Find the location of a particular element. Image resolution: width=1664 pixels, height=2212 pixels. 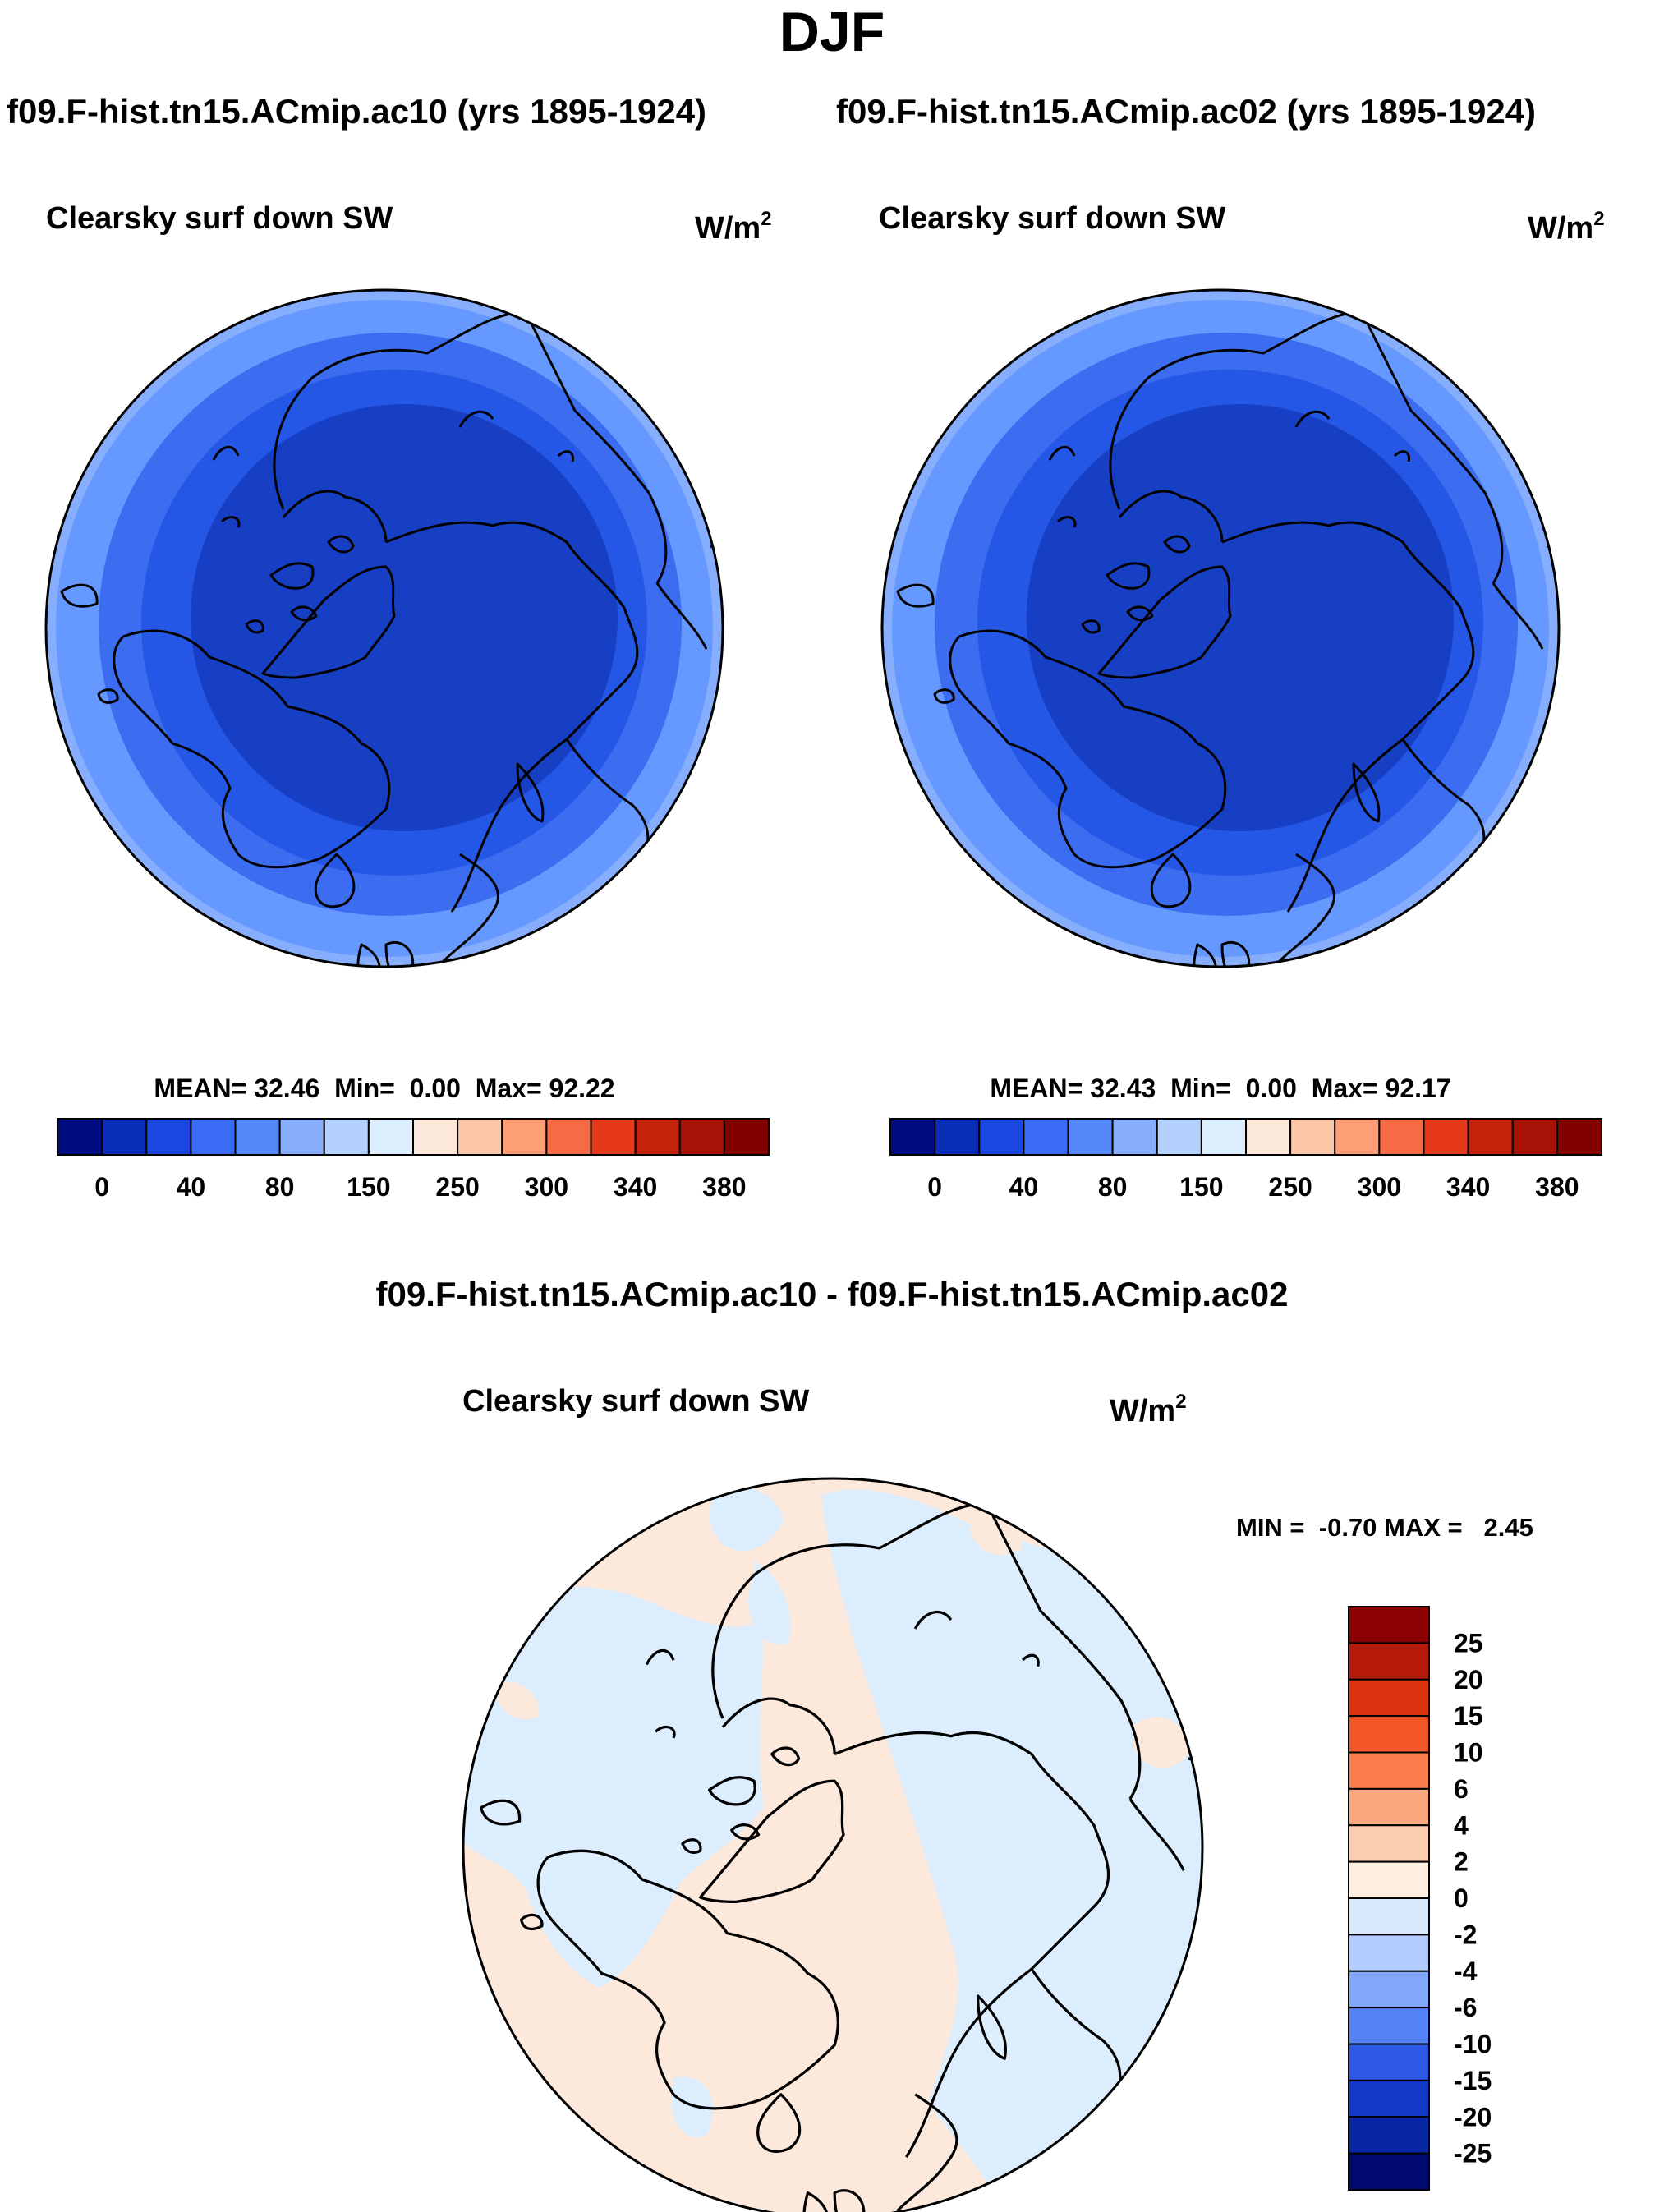

panel-a-colorbar-tick-label: 40 is located at coordinates (191, 1187).